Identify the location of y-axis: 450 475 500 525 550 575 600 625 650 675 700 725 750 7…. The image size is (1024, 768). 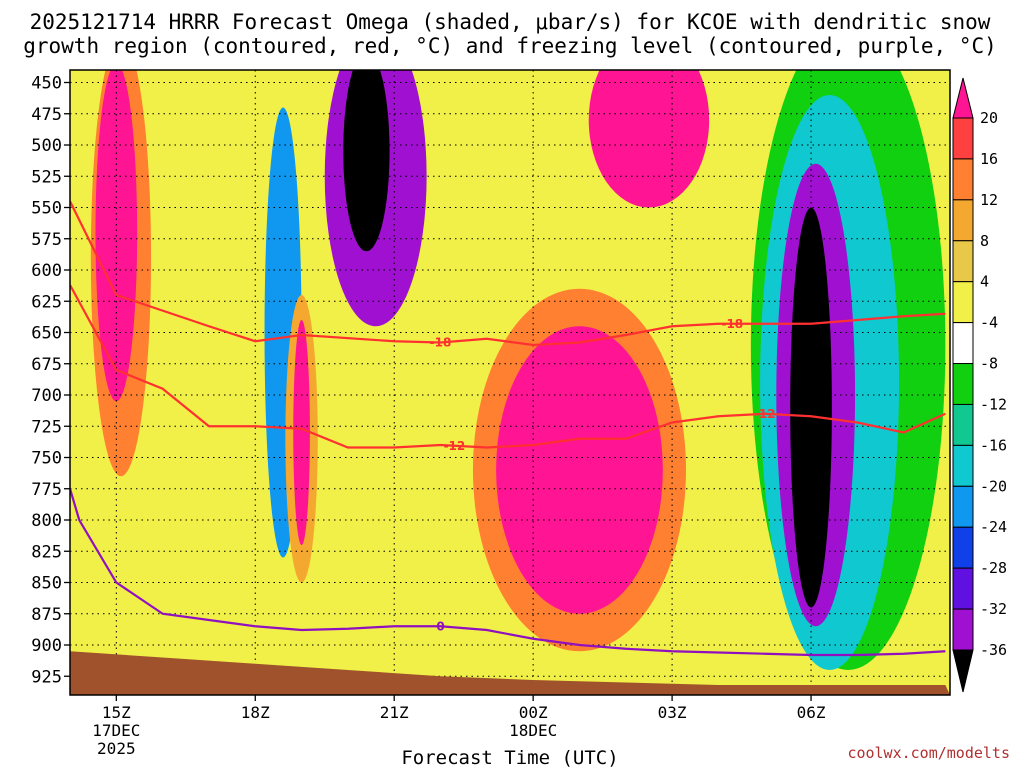
(50, 380).